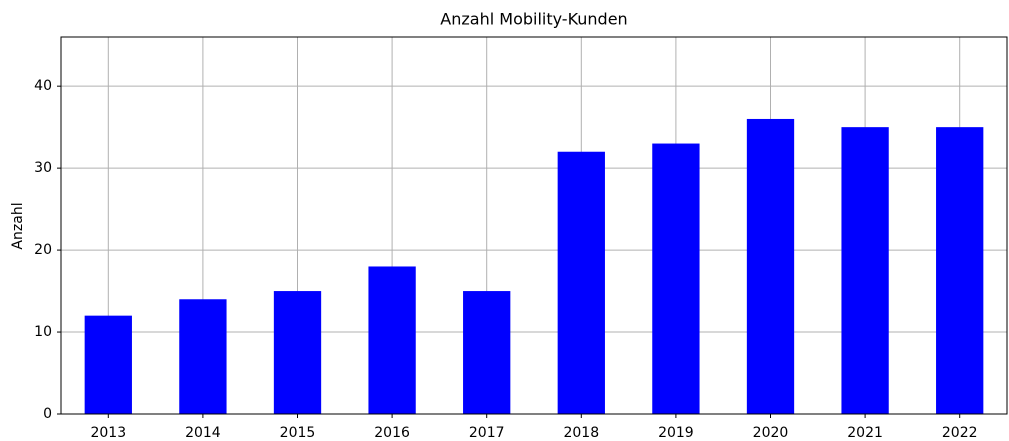 The width and height of the screenshot is (1009, 441). I want to click on y-tick-label: 0, so click(47, 414).